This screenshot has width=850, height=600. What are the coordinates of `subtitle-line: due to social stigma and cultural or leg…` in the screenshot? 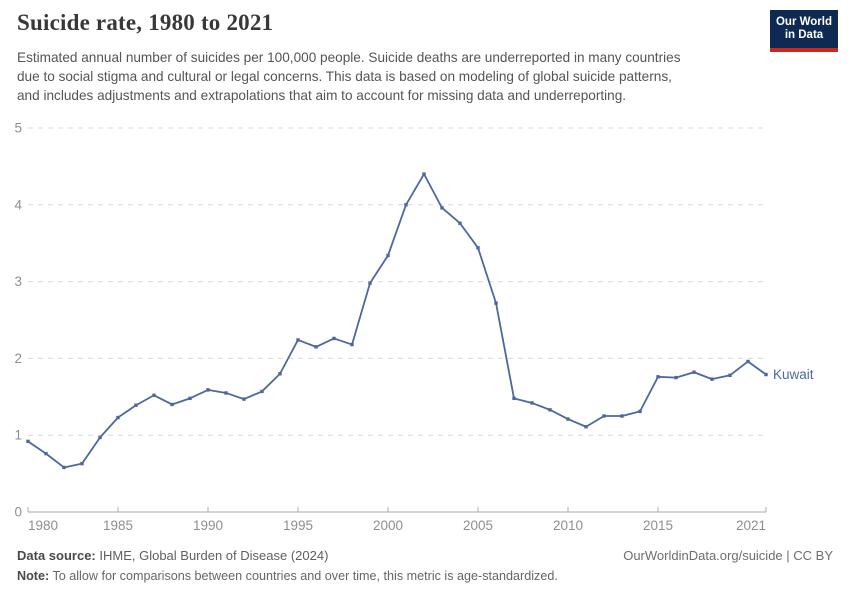 It's located at (344, 76).